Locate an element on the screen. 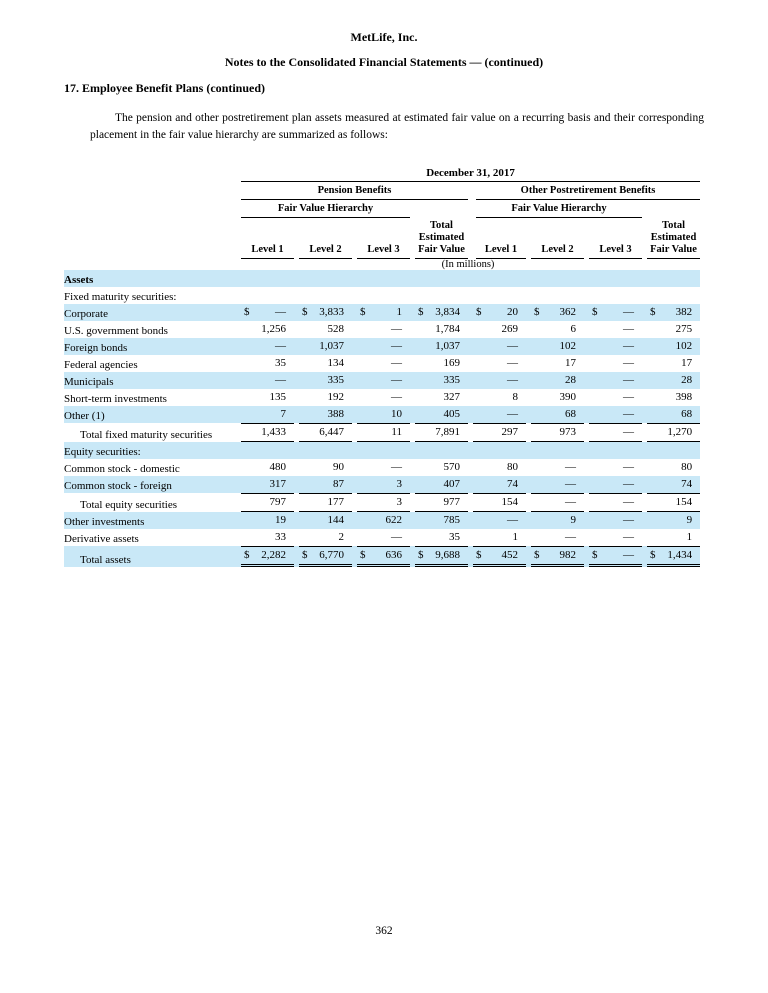 The height and width of the screenshot is (993, 768). column-header-pension-level-1: Level 1 is located at coordinates (265, 238).